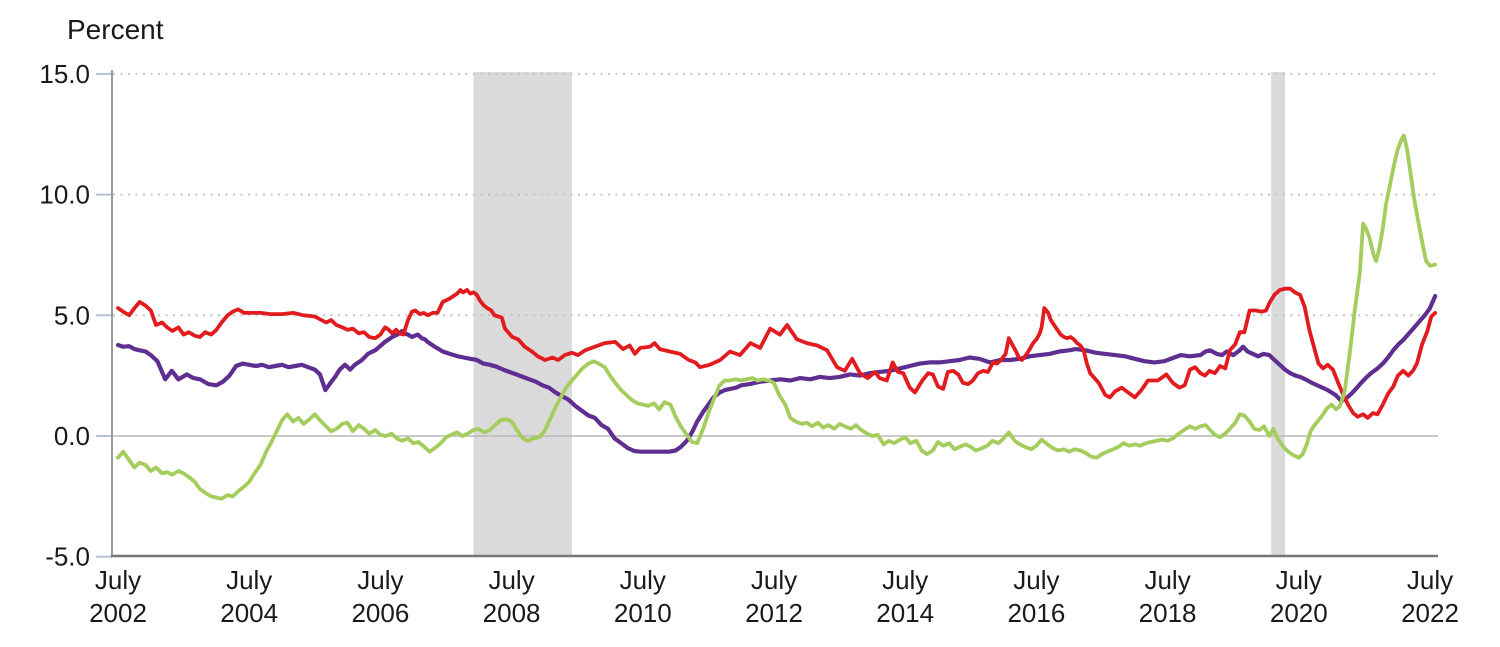 Image resolution: width=1500 pixels, height=647 pixels. Describe the element at coordinates (115, 29) in the screenshot. I see `y-axis-title: Percent` at that location.